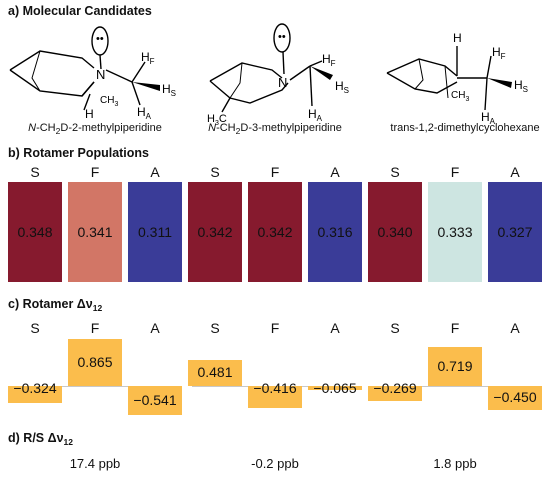 This screenshot has width=550, height=479. I want to click on section-d-title: d) R/S Δν12, so click(41, 439).